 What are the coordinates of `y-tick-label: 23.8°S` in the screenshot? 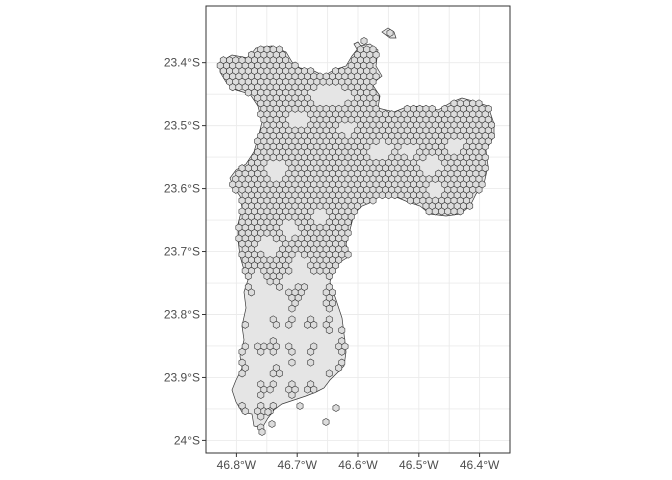 It's located at (182, 314).